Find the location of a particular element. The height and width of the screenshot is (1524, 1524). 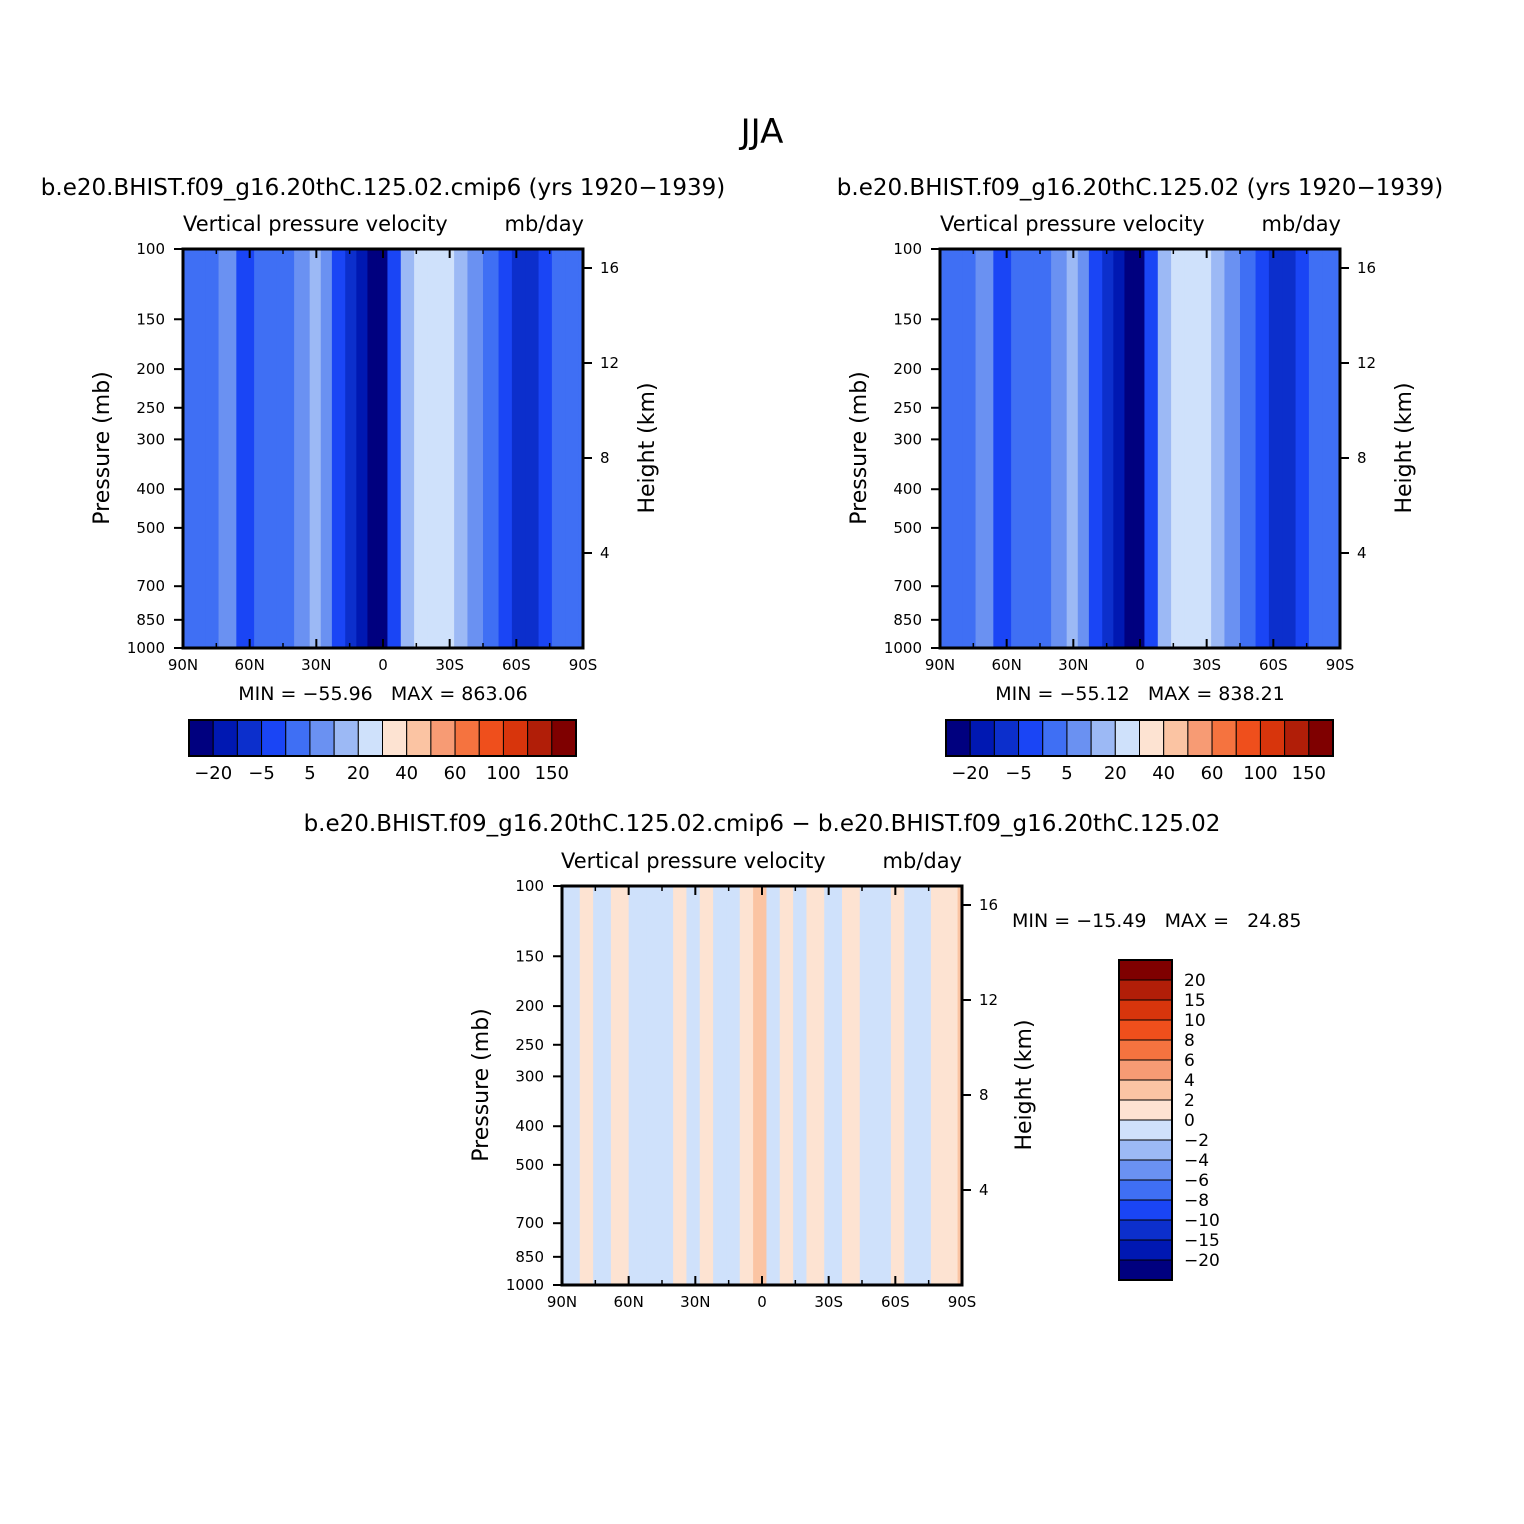

x-tick-label: 0 is located at coordinates (383, 665).